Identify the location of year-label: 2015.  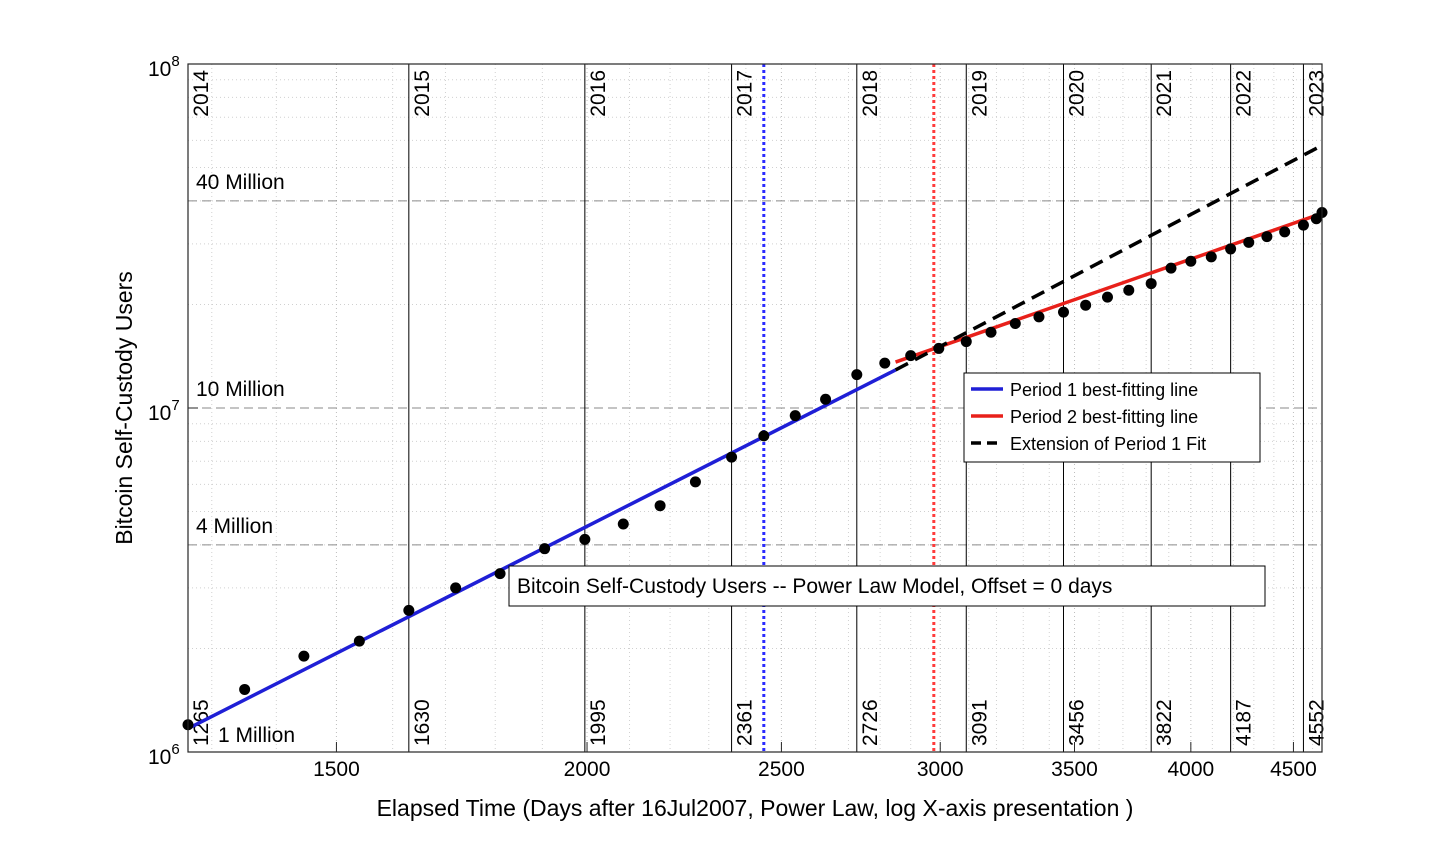
(422, 93).